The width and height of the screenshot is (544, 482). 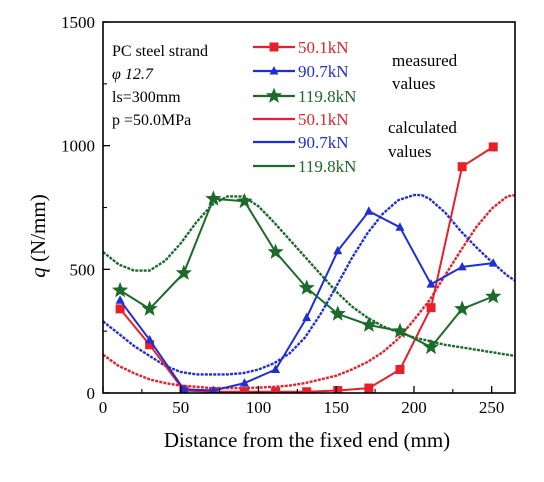 I want to click on note-calculated-2: values, so click(x=409, y=151).